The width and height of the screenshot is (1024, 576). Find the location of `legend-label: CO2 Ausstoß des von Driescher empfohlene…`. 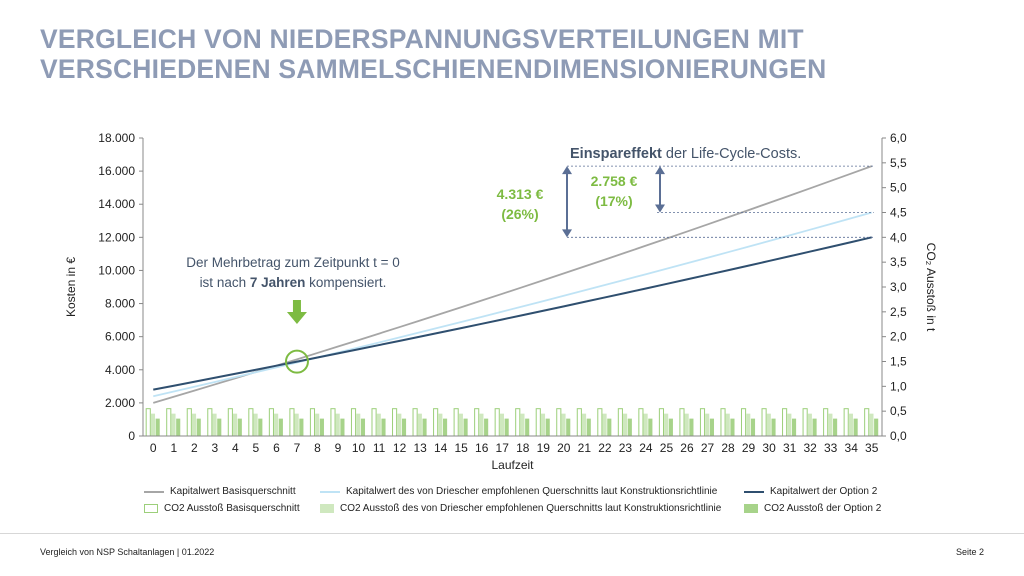

legend-label: CO2 Ausstoß des von Driescher empfohlene… is located at coordinates (531, 508).